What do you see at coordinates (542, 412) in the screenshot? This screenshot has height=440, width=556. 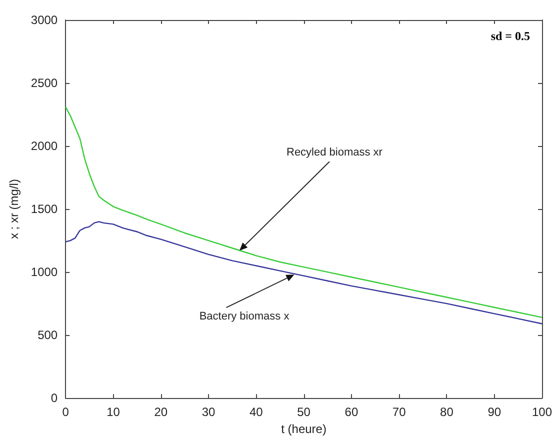 I see `x-tick-label: 100` at bounding box center [542, 412].